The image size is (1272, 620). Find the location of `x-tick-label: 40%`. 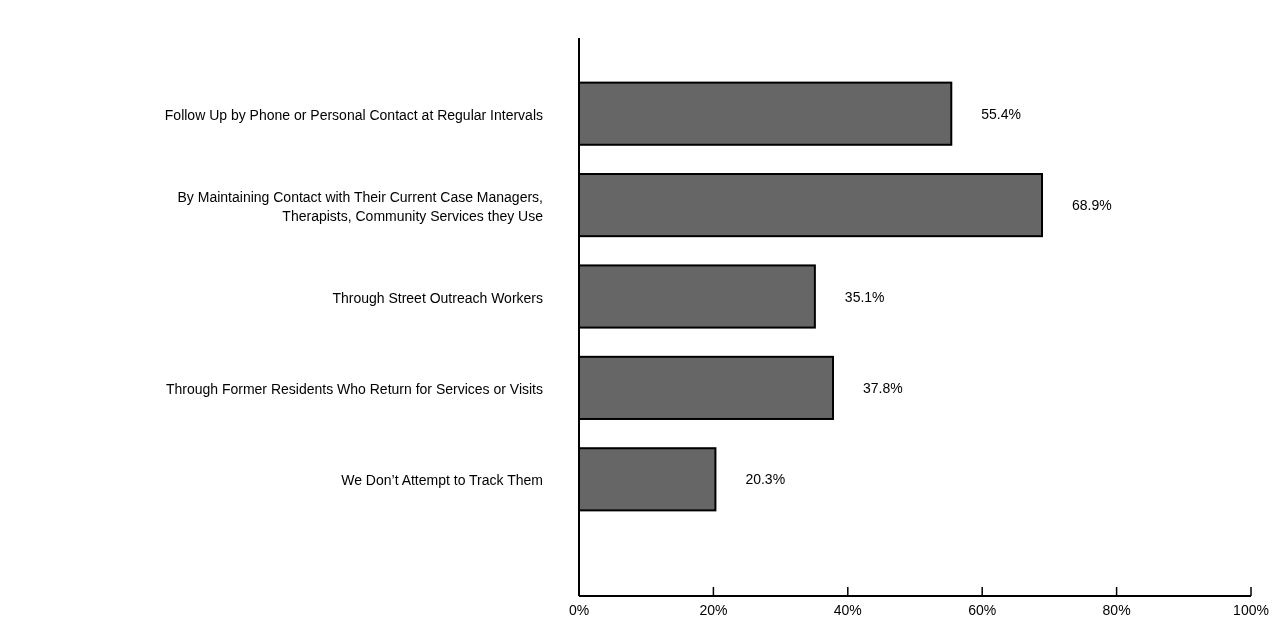

x-tick-label: 40% is located at coordinates (847, 610).